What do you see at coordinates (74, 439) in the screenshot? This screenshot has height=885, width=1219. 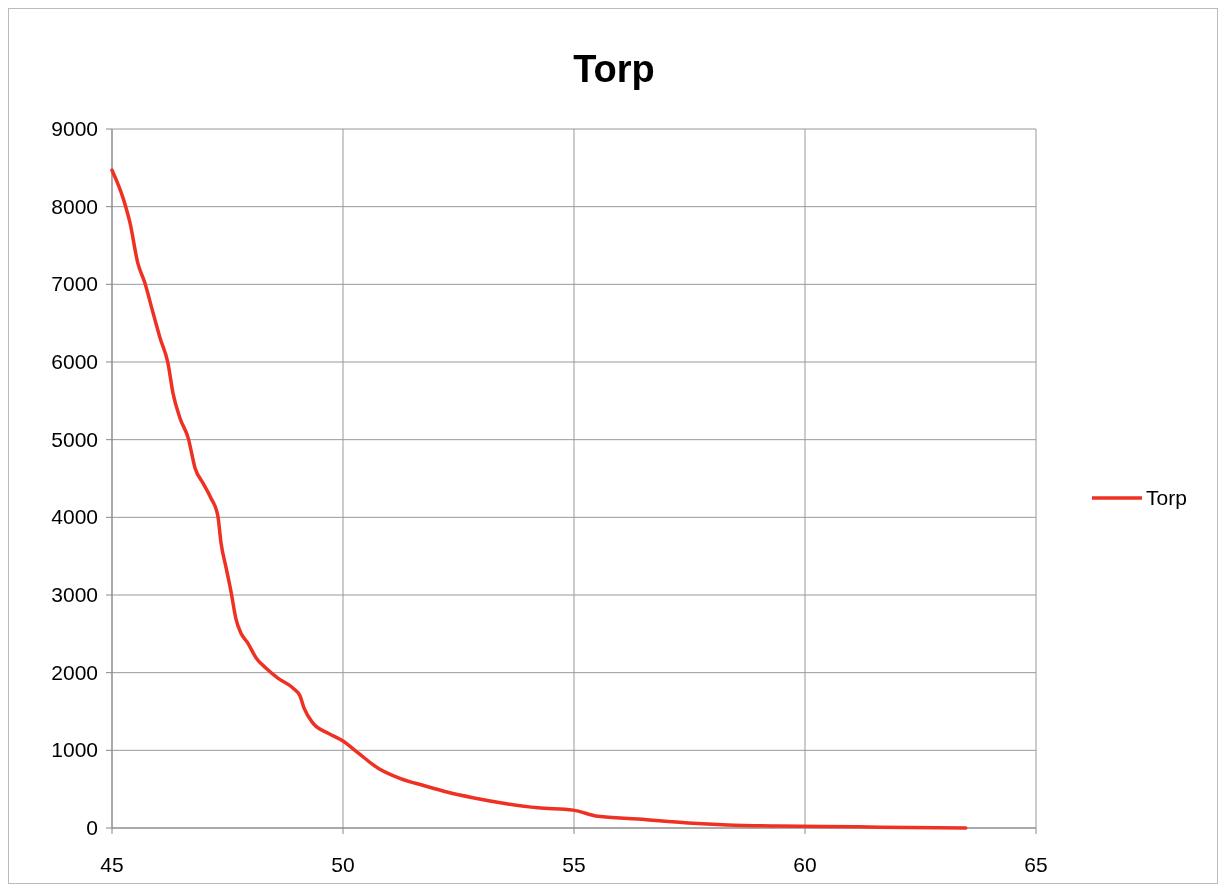 I see `y-tick-label: 5000` at bounding box center [74, 439].